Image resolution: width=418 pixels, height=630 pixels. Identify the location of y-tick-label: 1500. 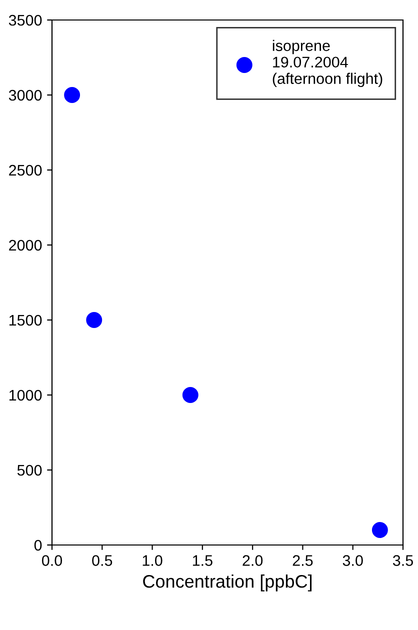
(25, 320).